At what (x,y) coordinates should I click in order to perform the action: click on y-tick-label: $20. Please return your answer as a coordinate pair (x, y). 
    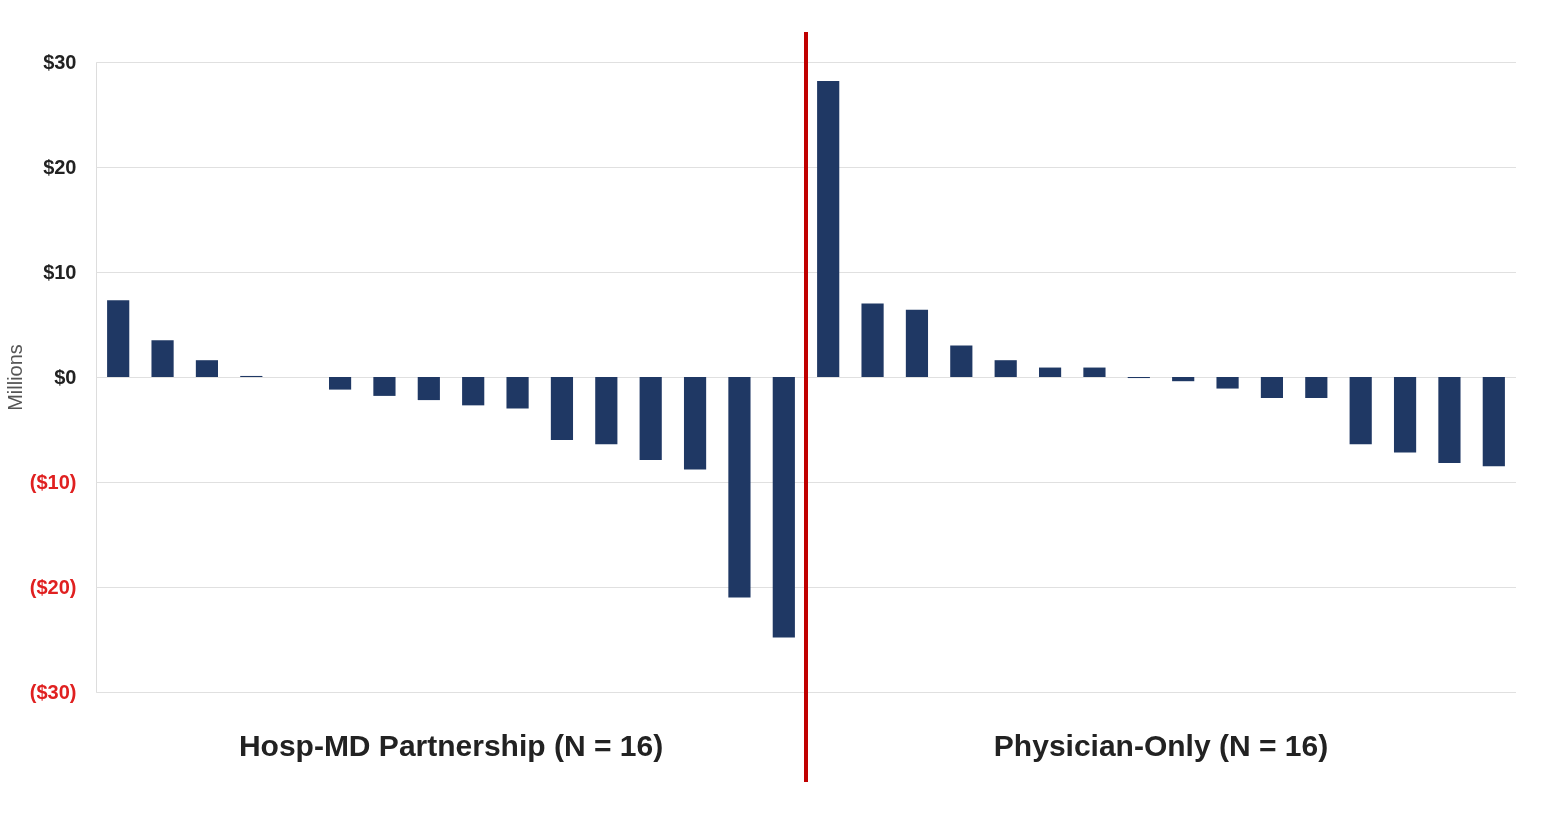
    Looking at the image, I should click on (60, 166).